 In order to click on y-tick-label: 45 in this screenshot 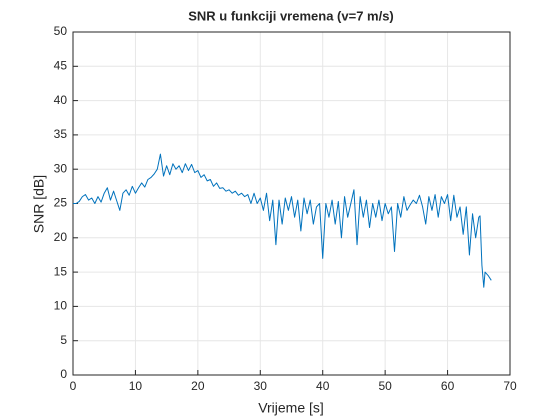, I will do `click(61, 65)`.